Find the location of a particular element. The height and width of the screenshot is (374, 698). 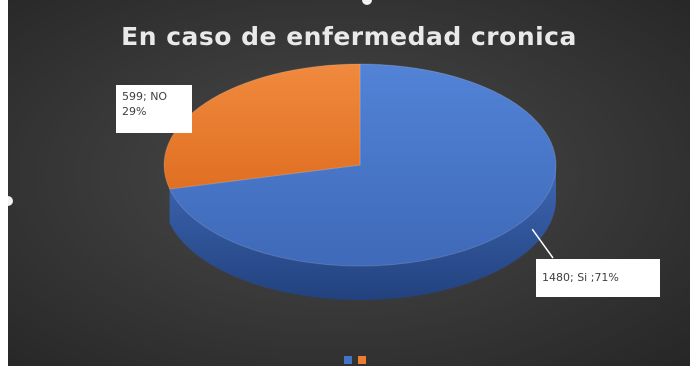

data-label-si: 1480; Si ;71% is located at coordinates (598, 278).